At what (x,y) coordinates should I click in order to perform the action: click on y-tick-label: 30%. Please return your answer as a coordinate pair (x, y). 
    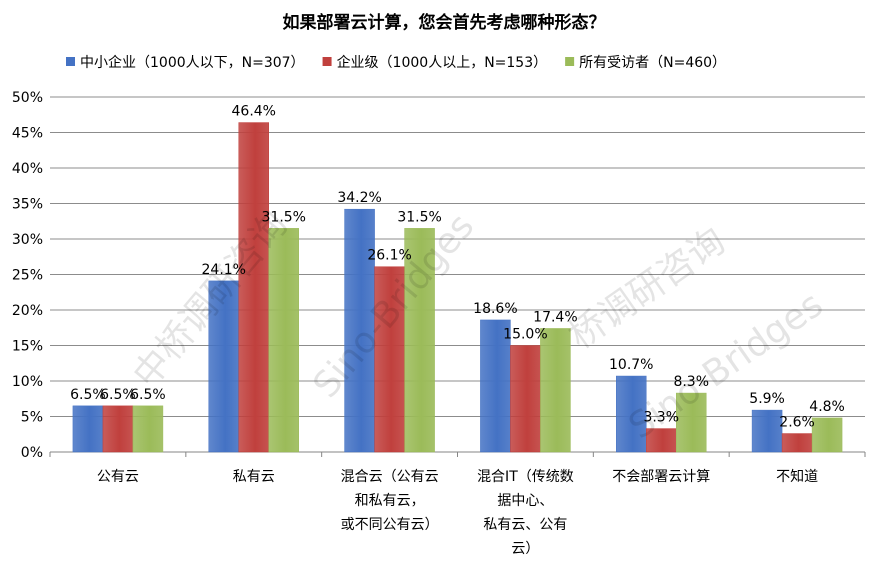
    Looking at the image, I should click on (27, 240).